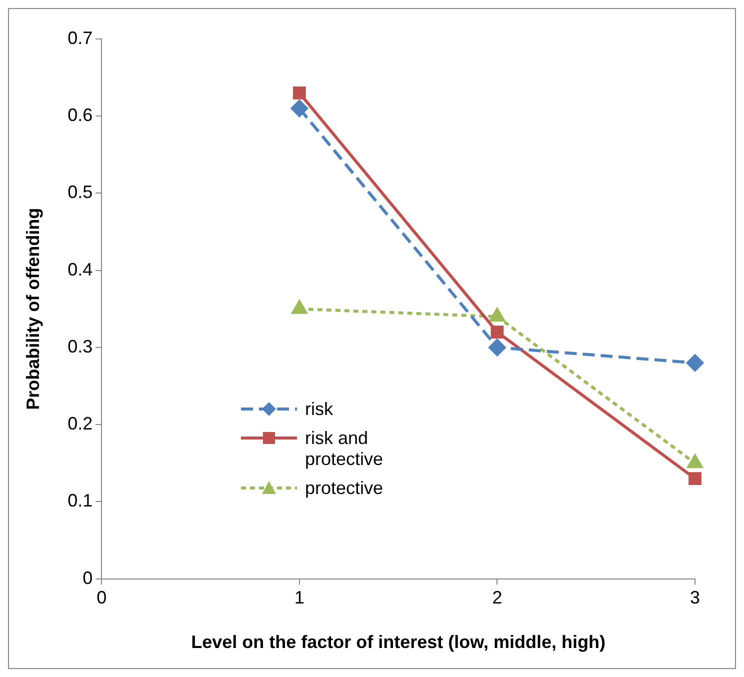 The image size is (744, 677). What do you see at coordinates (101, 598) in the screenshot?
I see `x-tick-label: 0` at bounding box center [101, 598].